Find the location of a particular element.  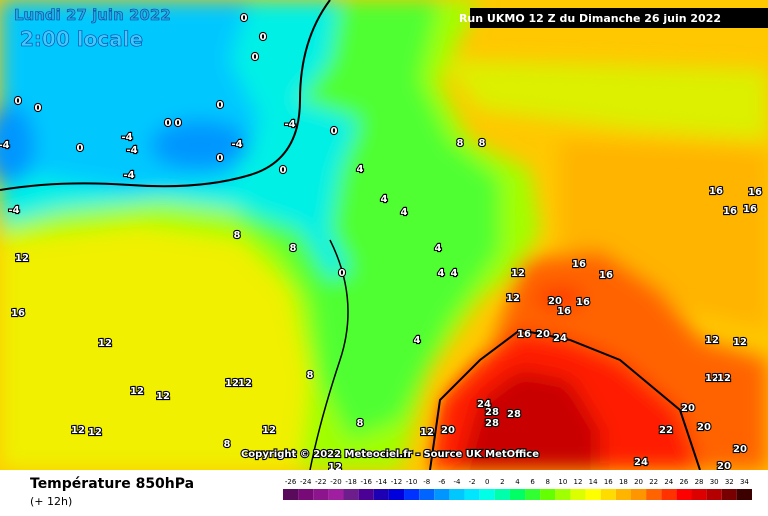

scale-label: 20 is located at coordinates (638, 482).